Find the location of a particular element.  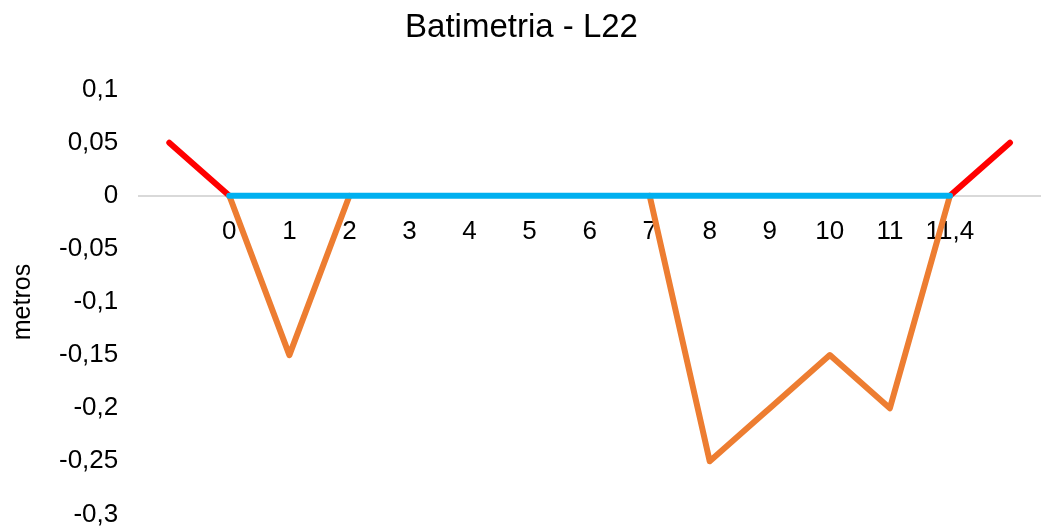

x-tick-label: 11 is located at coordinates (890, 229).